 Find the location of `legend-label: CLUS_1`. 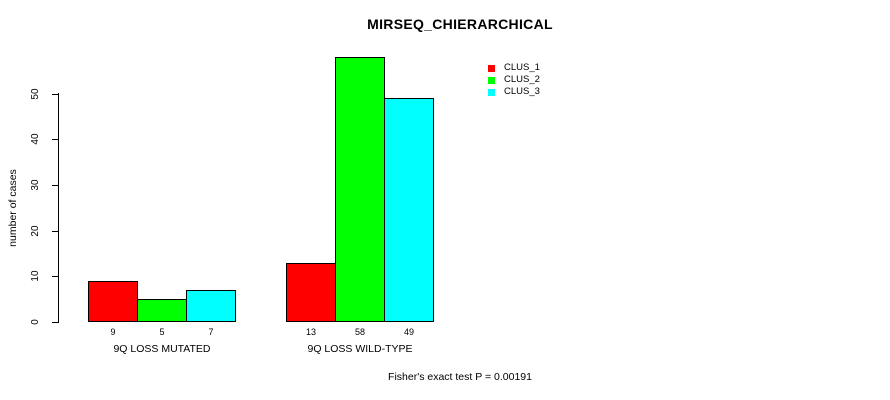

legend-label: CLUS_1 is located at coordinates (522, 67).